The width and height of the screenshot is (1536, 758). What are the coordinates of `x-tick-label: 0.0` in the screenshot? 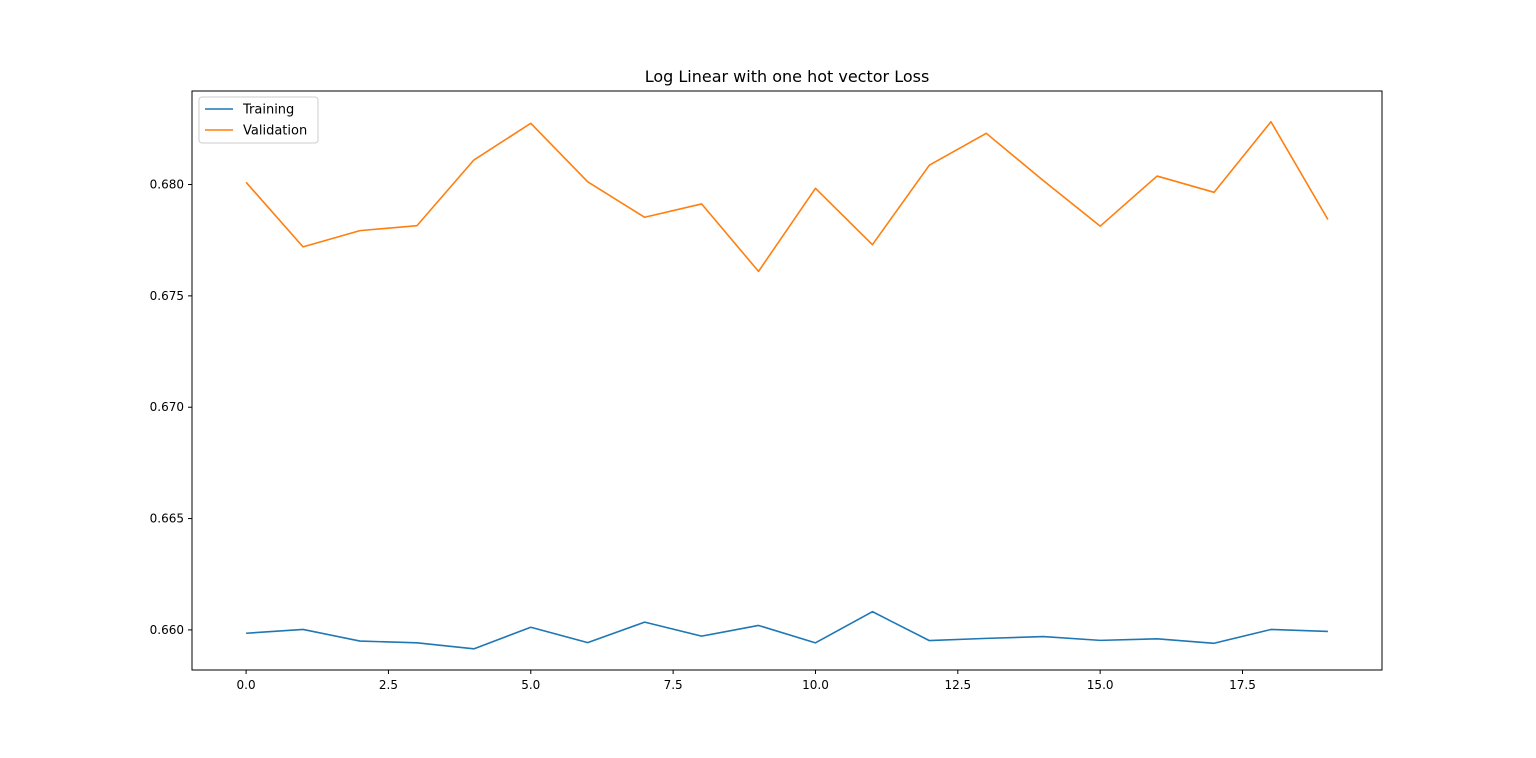 It's located at (246, 685).